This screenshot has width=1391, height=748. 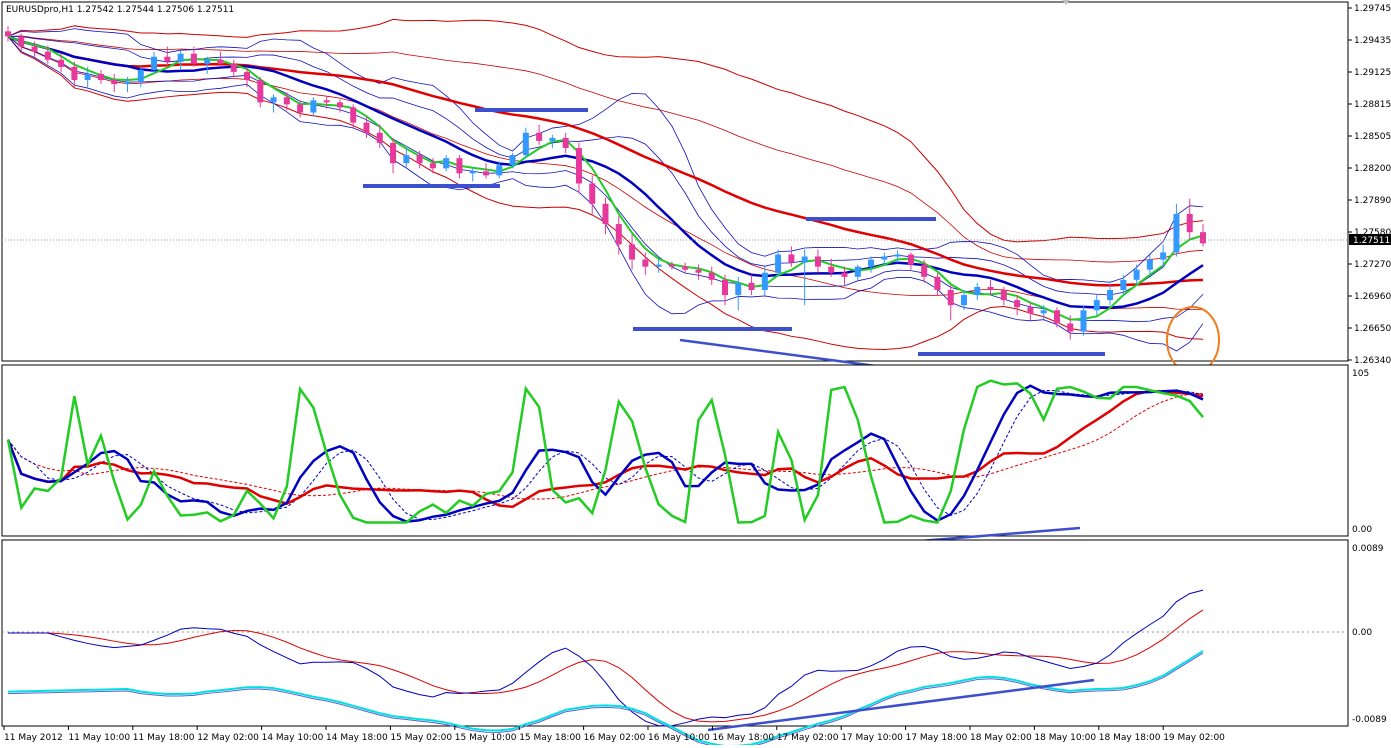 I want to click on time-label: 16 May 02:00, so click(x=615, y=738).